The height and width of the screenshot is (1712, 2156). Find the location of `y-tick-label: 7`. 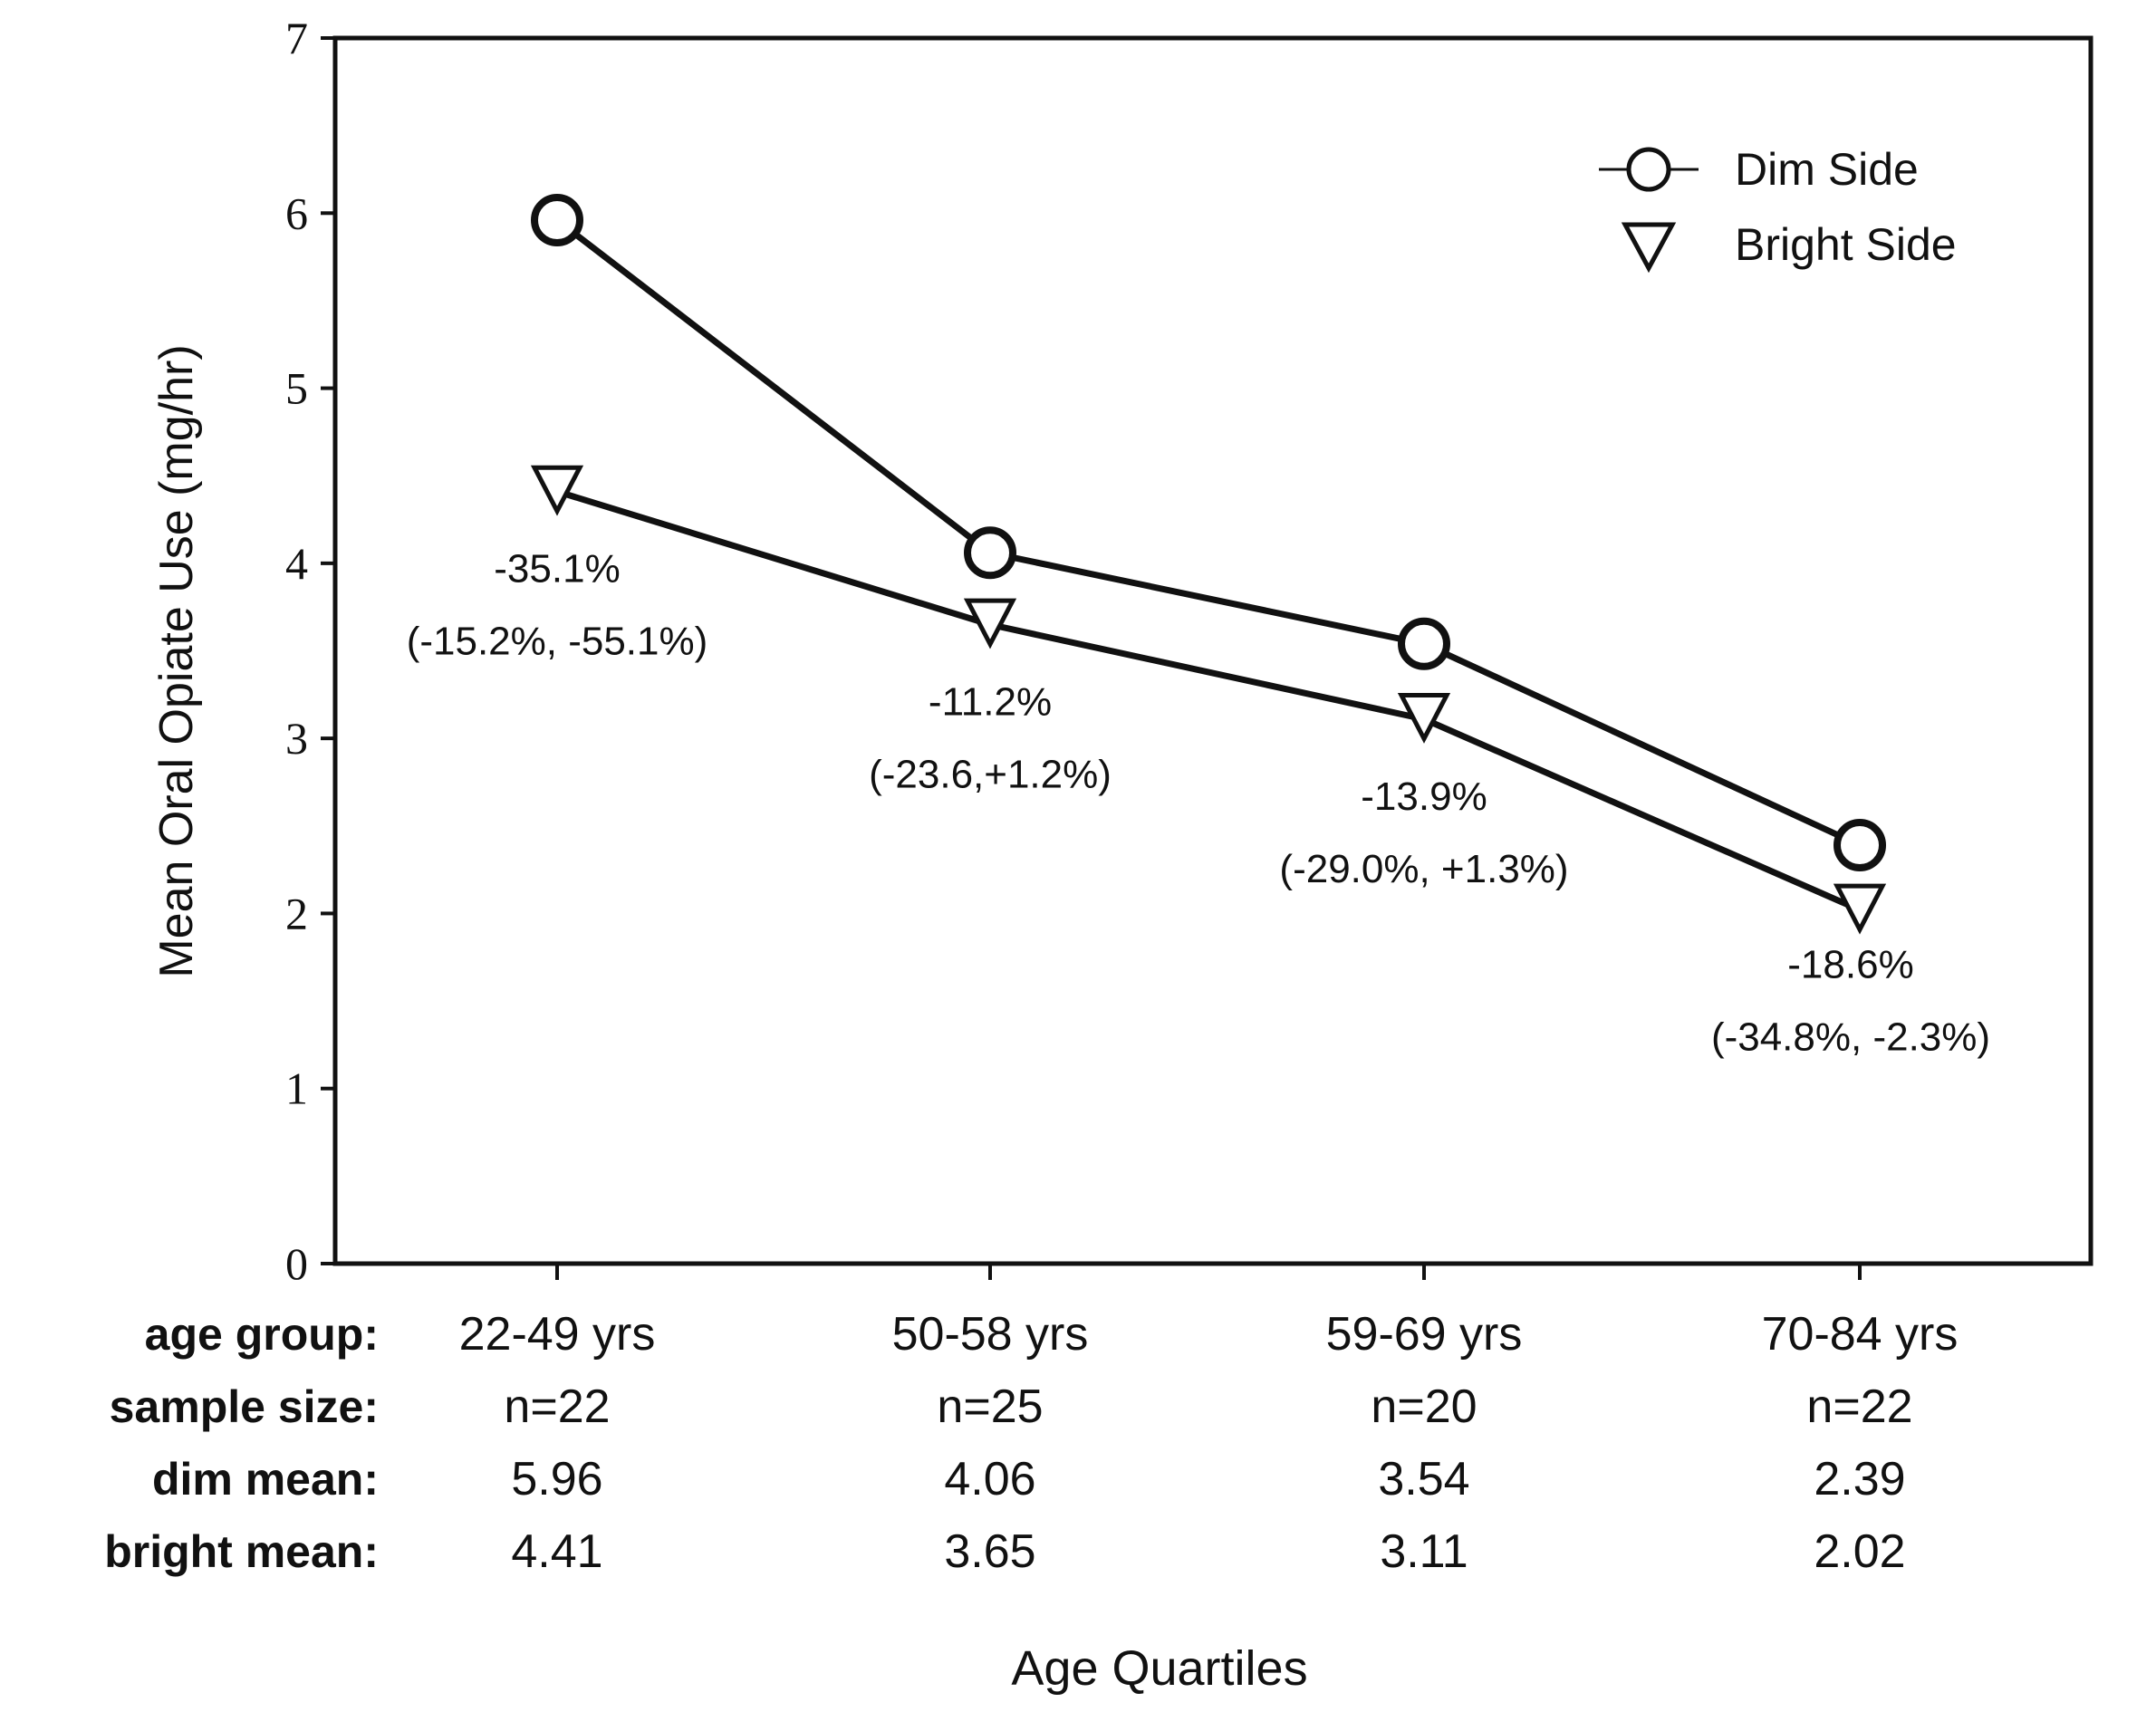

y-tick-label: 7 is located at coordinates (296, 38).